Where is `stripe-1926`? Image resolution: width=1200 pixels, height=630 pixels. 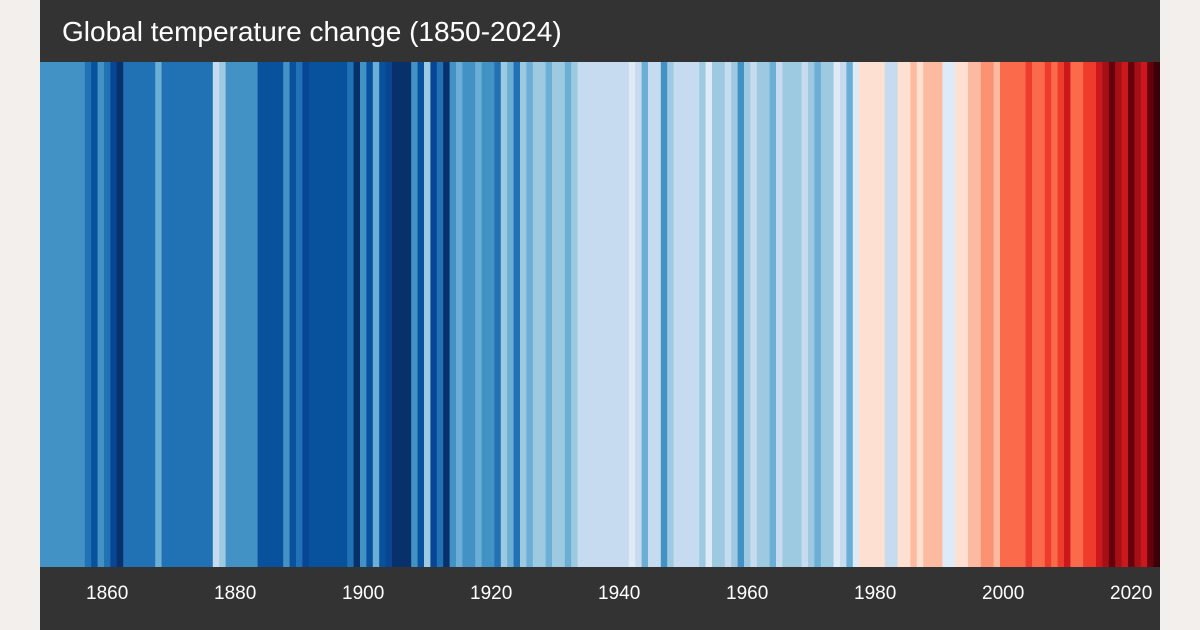 stripe-1926 is located at coordinates (530, 314).